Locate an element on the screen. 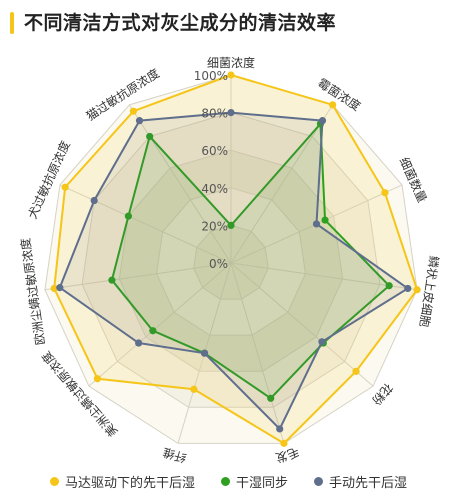  category-label: 细菌浓度 is located at coordinates (231, 62).